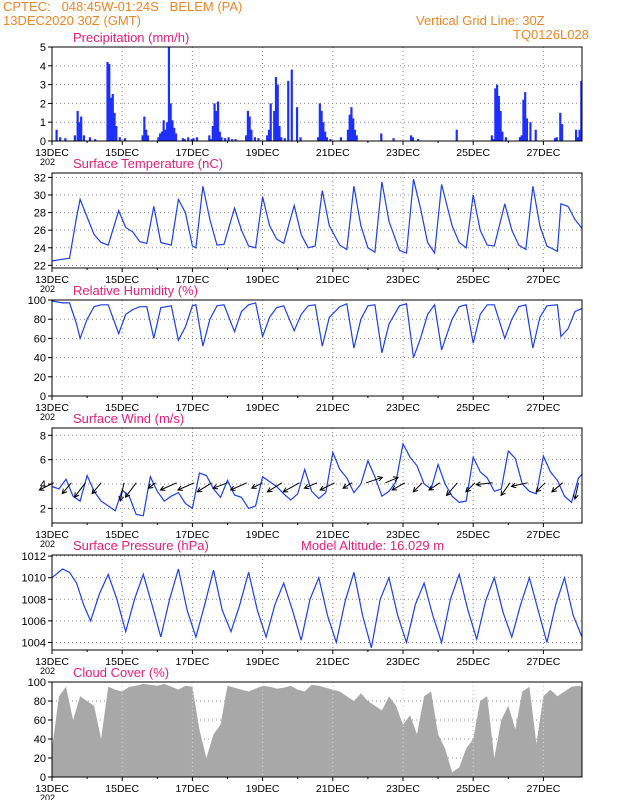  I want to click on ytick-label: 20, so click(40, 378).